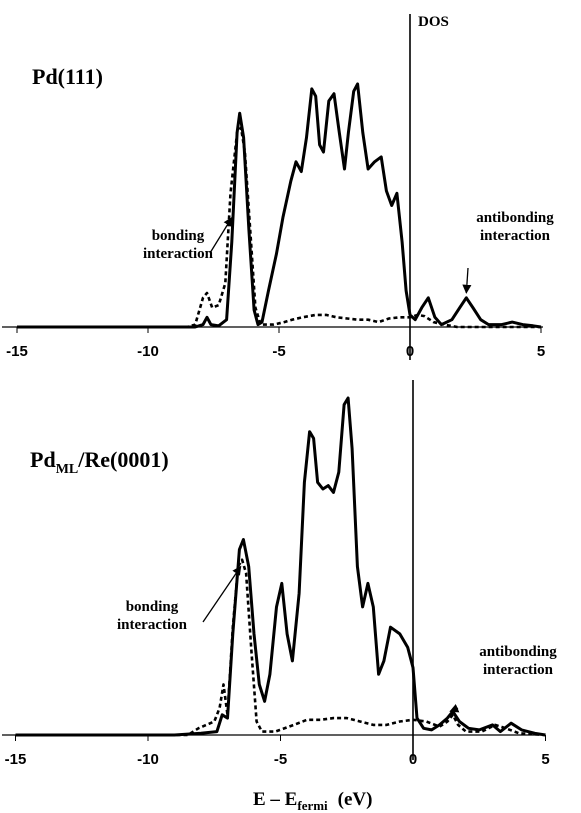  What do you see at coordinates (99, 462) in the screenshot?
I see `panel-title: PdML/Re(0001)` at bounding box center [99, 462].